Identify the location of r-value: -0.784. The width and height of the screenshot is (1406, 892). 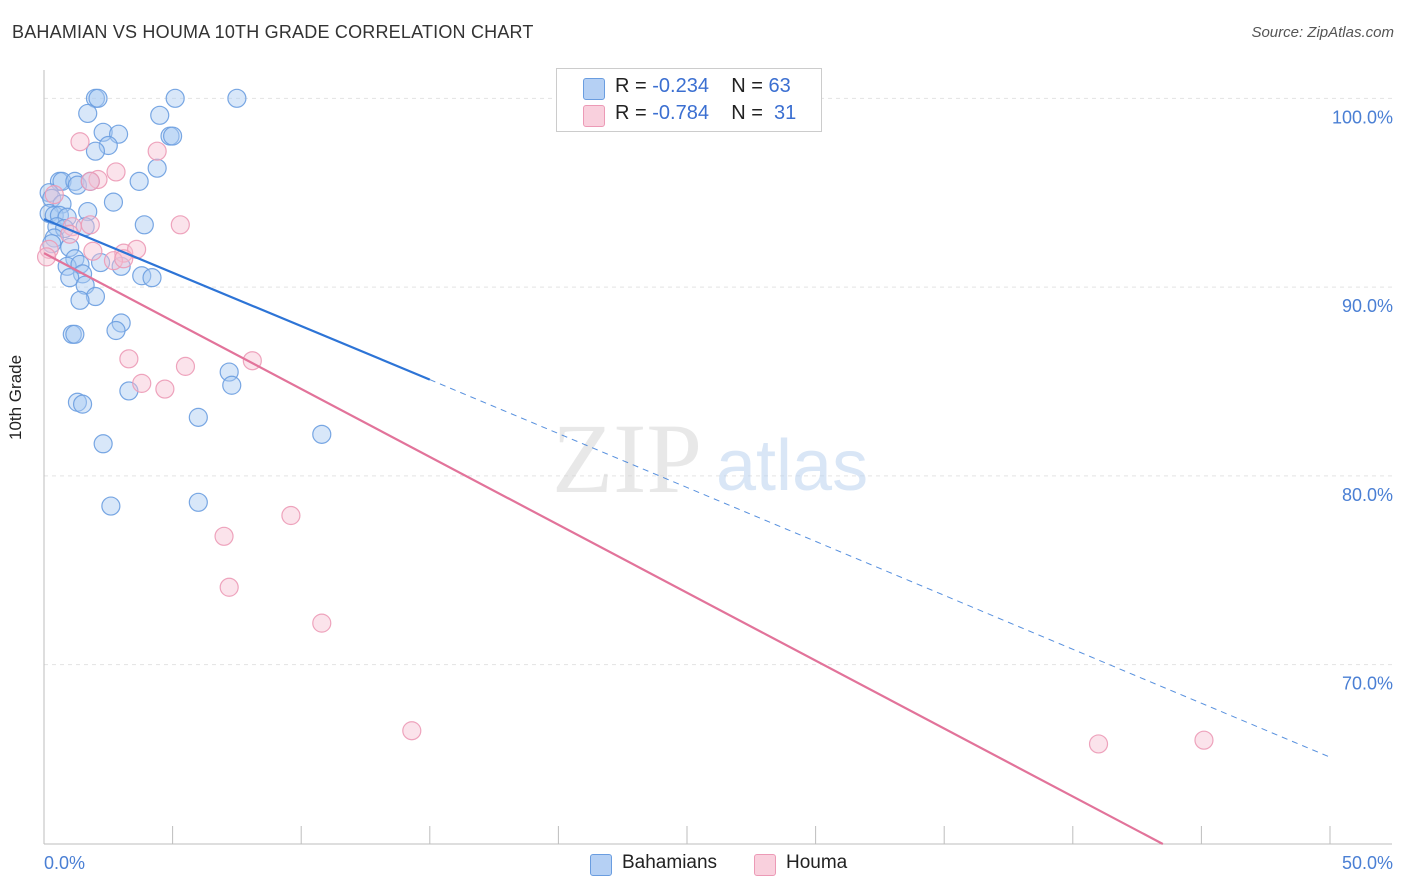
(680, 113).